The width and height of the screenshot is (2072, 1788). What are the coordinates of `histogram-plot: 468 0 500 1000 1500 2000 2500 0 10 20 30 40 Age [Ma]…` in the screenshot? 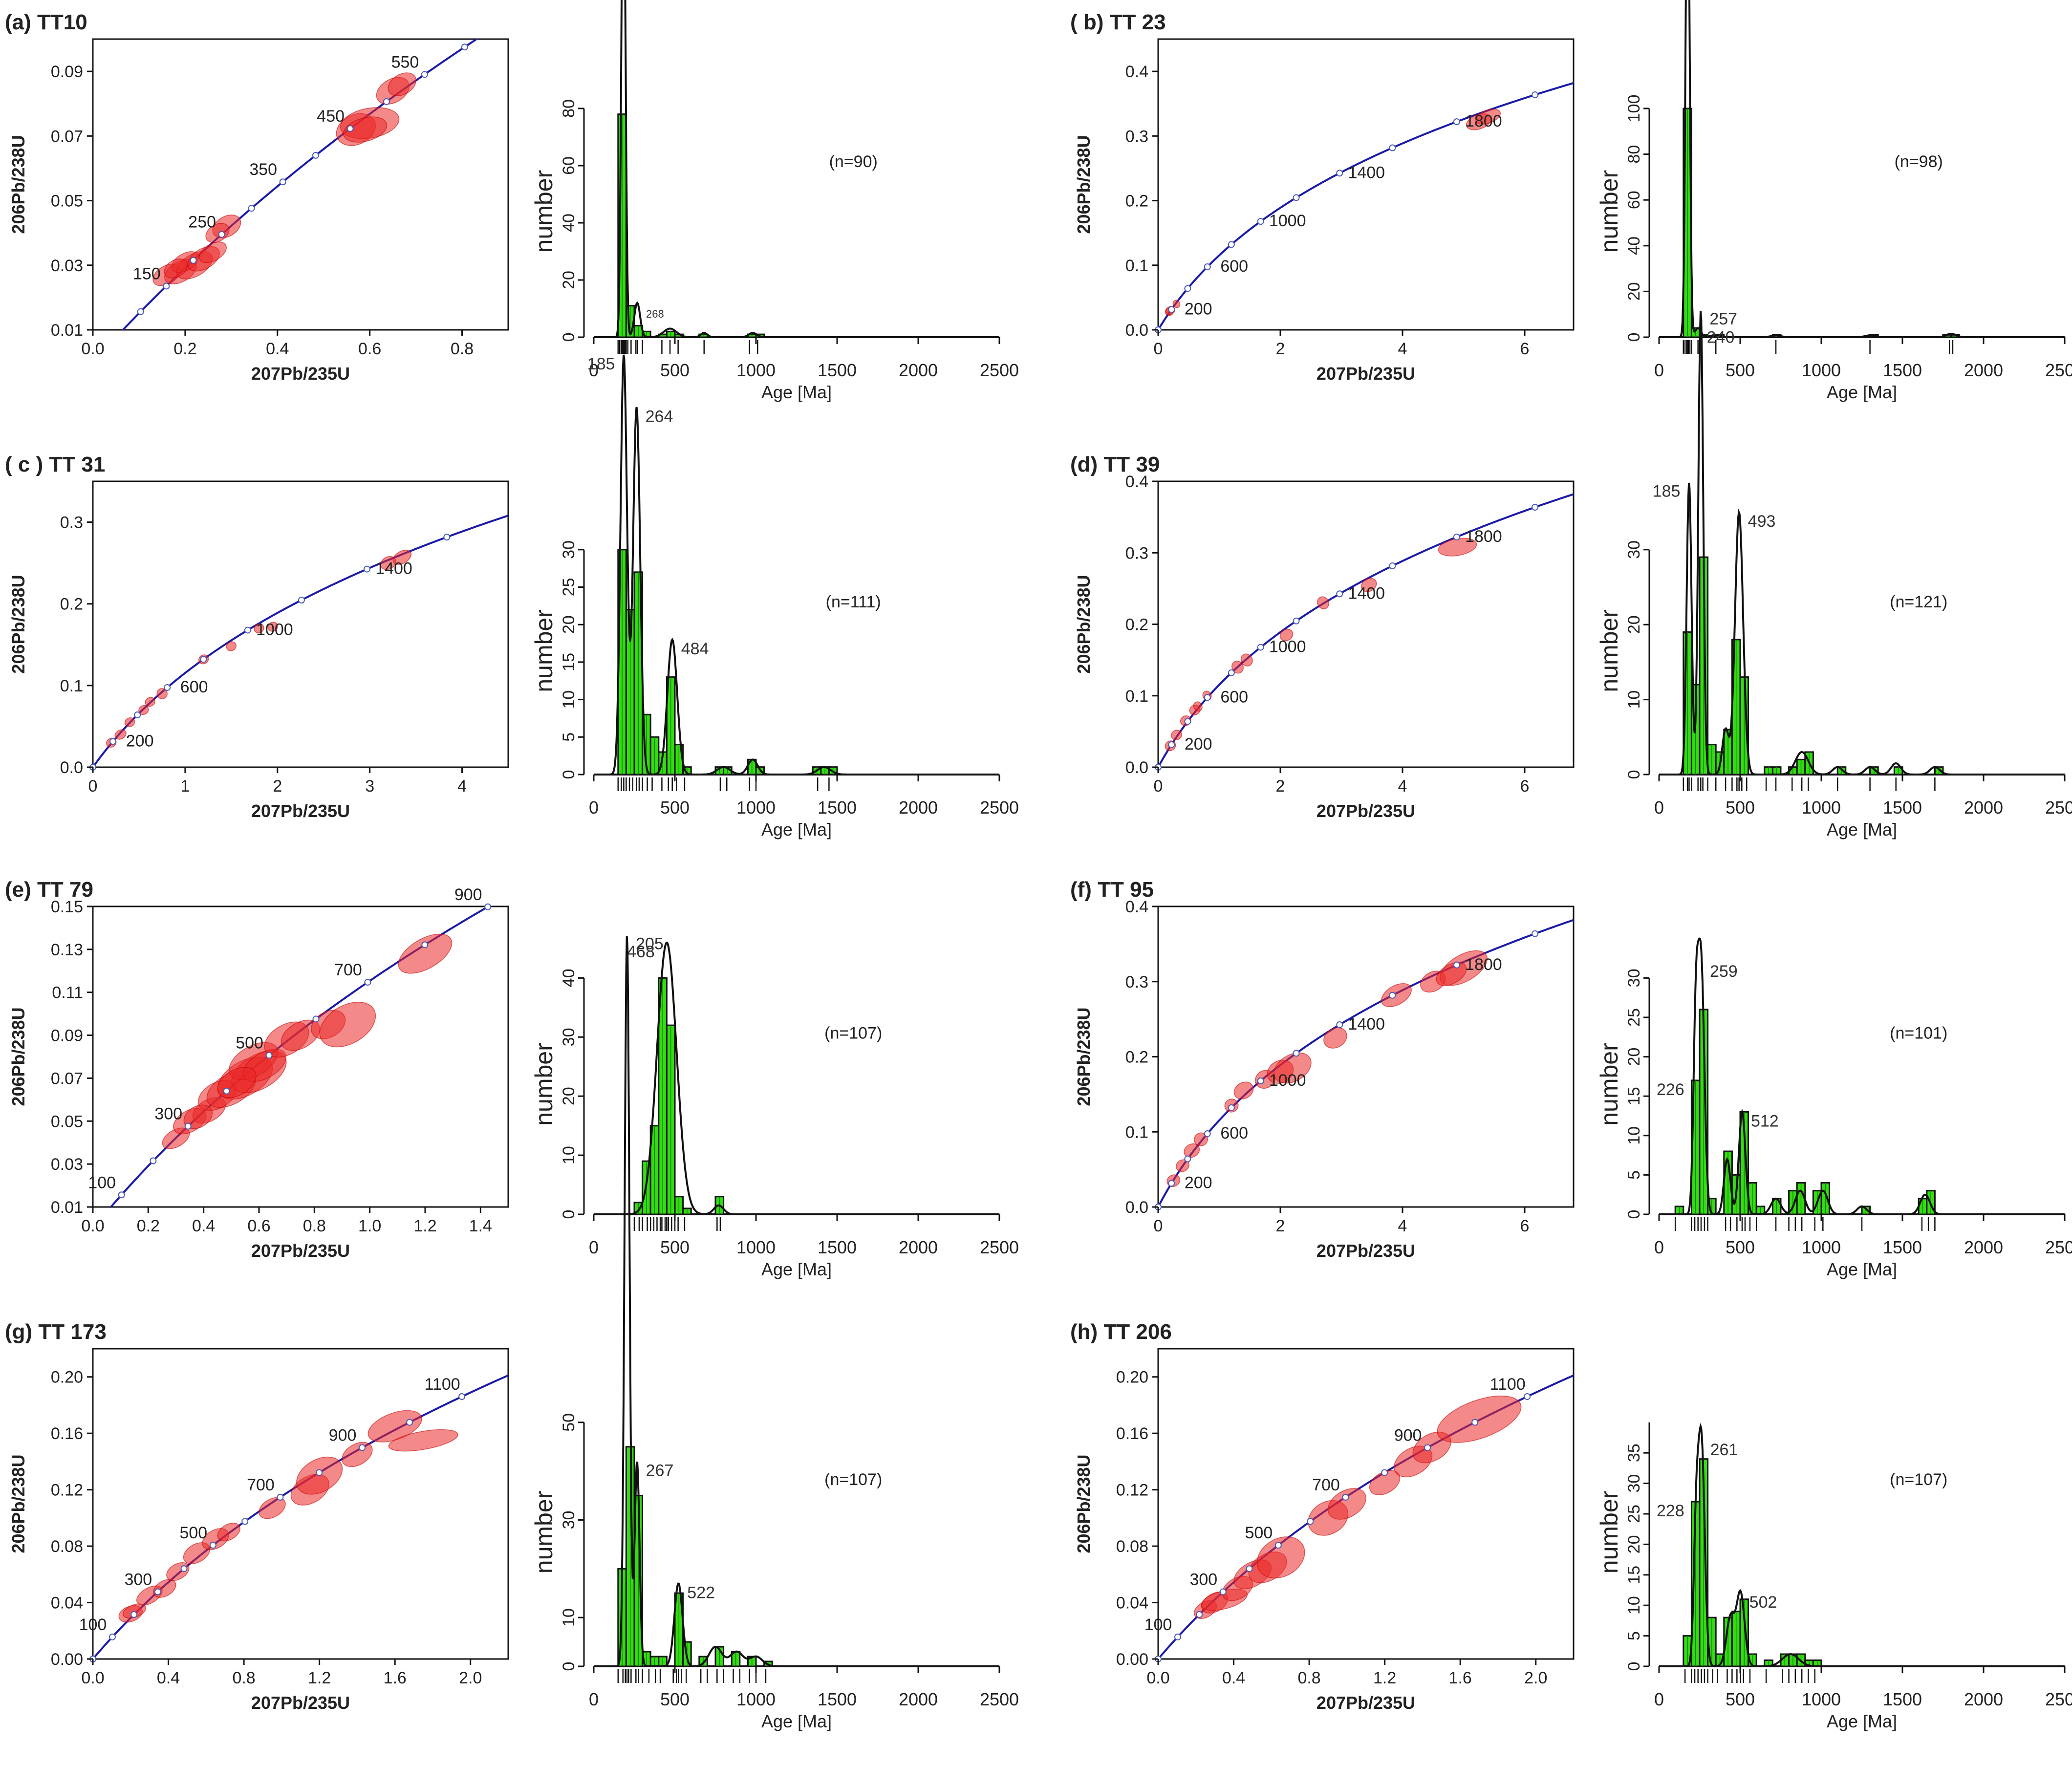 It's located at (774, 1110).